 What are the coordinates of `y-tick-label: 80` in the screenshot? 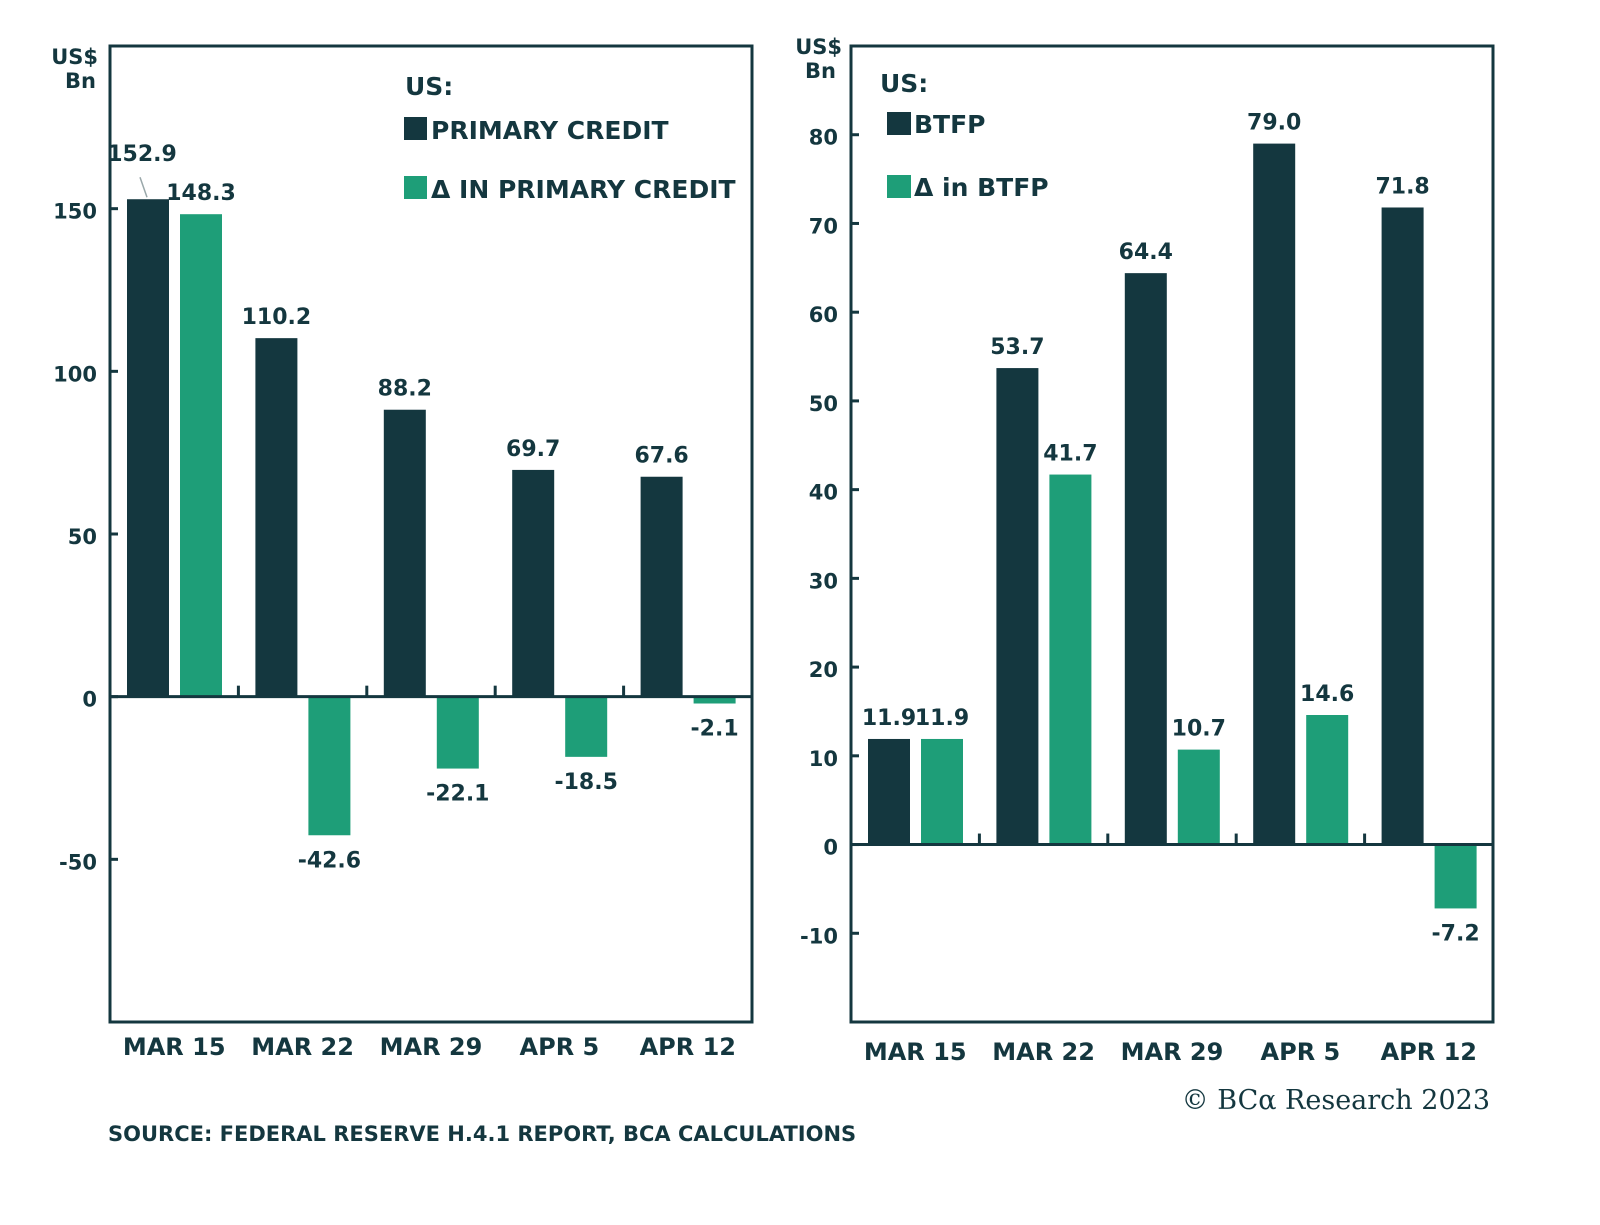 It's located at (823, 138).